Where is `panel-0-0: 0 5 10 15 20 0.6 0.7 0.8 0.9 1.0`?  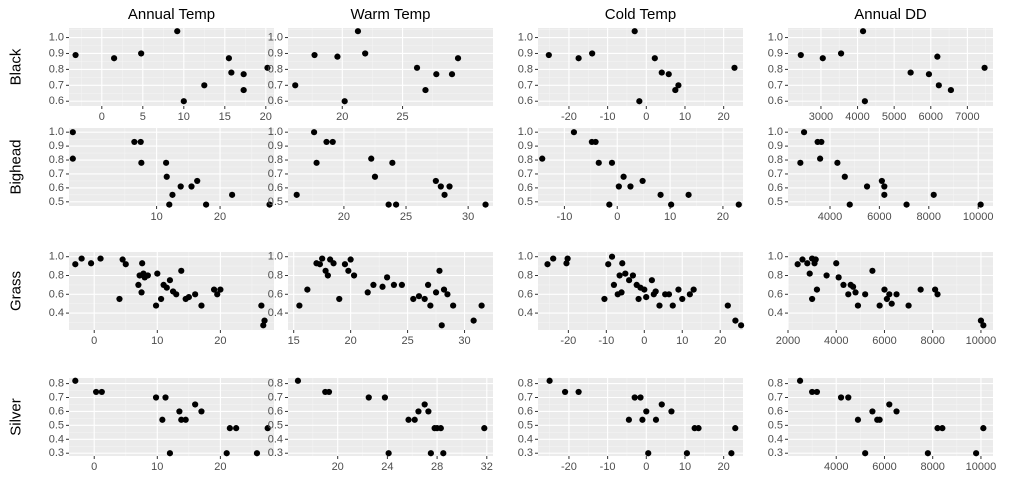
panel-0-0: 0 5 10 15 20 0.6 0.7 0.8 0.9 1.0 is located at coordinates (161, 75).